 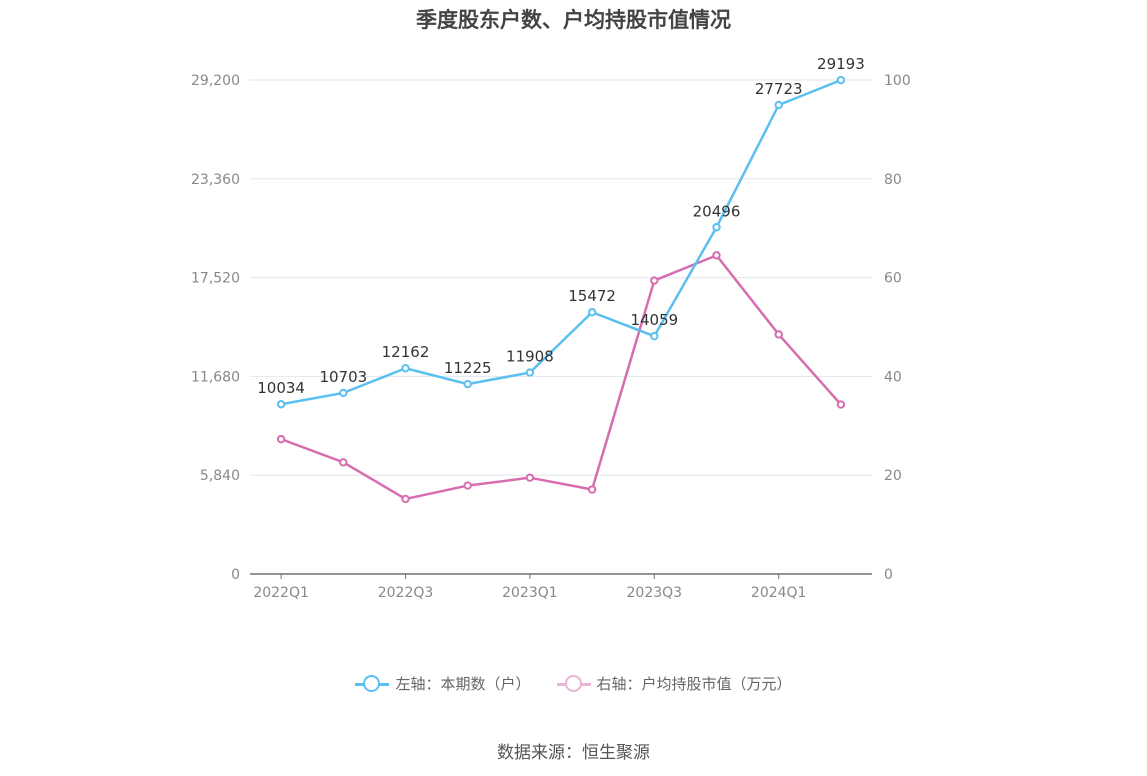 I want to click on data-label-holders: 10034, so click(x=281, y=388).